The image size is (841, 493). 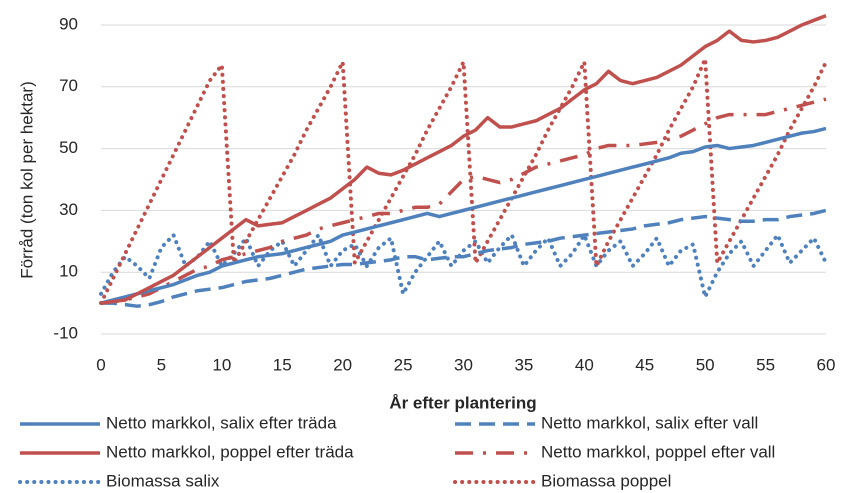 What do you see at coordinates (68, 147) in the screenshot?
I see `y-tick-label: 50` at bounding box center [68, 147].